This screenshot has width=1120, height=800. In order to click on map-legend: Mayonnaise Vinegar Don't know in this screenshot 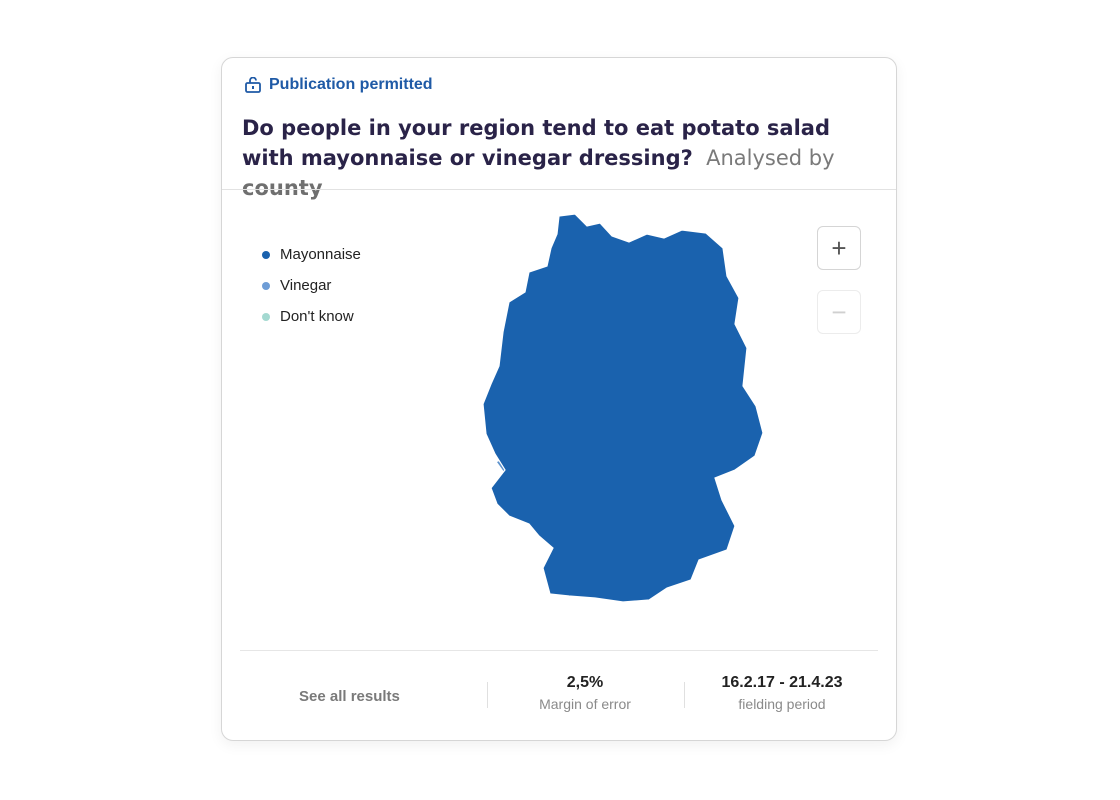, I will do `click(311, 285)`.